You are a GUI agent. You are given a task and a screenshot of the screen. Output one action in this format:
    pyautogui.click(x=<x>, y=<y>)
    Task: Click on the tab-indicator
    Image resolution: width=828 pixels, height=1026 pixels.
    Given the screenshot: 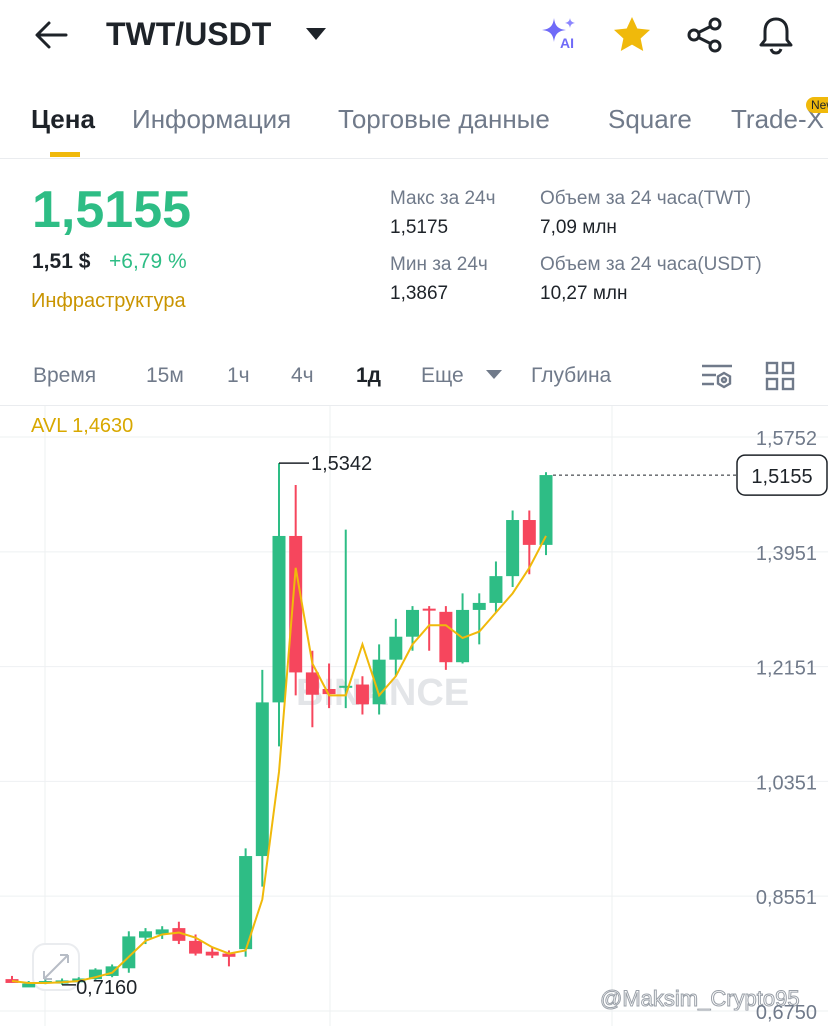 What is the action you would take?
    pyautogui.click(x=65, y=154)
    